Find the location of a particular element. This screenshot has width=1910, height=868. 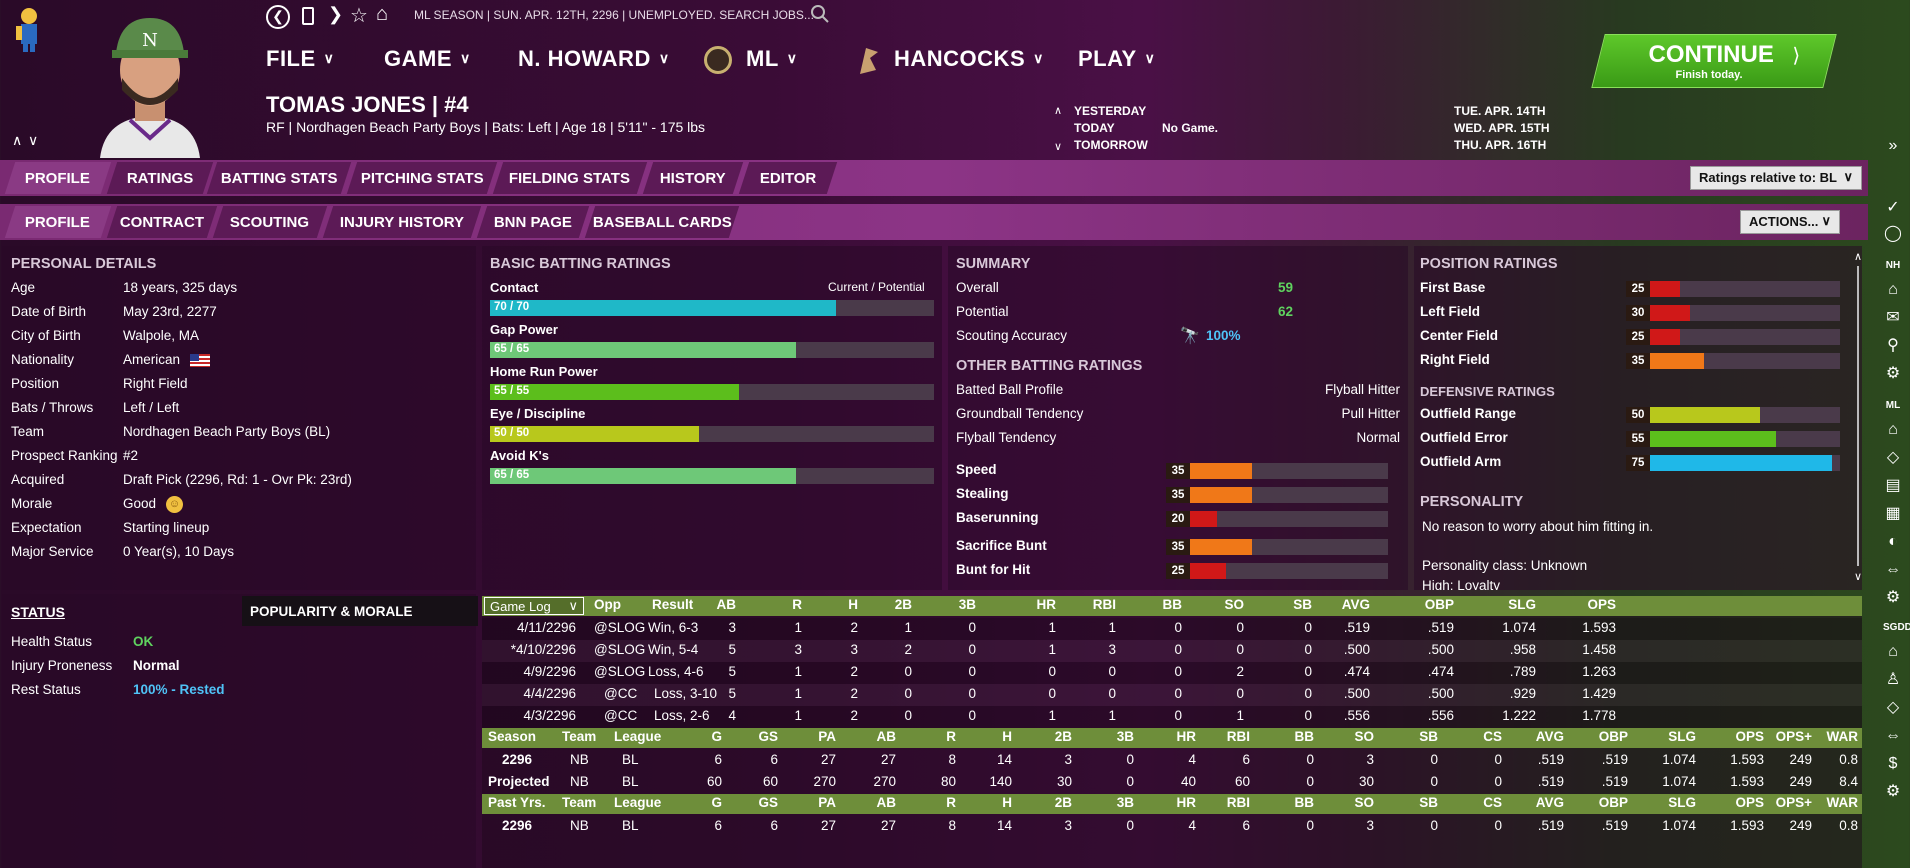

page-icon is located at coordinates (308, 16).